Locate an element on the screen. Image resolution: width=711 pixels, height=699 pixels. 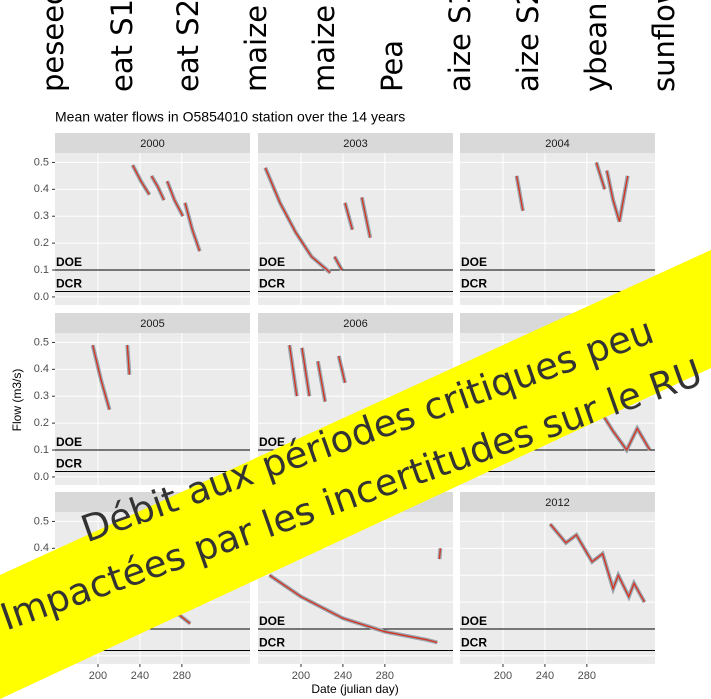
panel-title: 2012 is located at coordinates (557, 503).